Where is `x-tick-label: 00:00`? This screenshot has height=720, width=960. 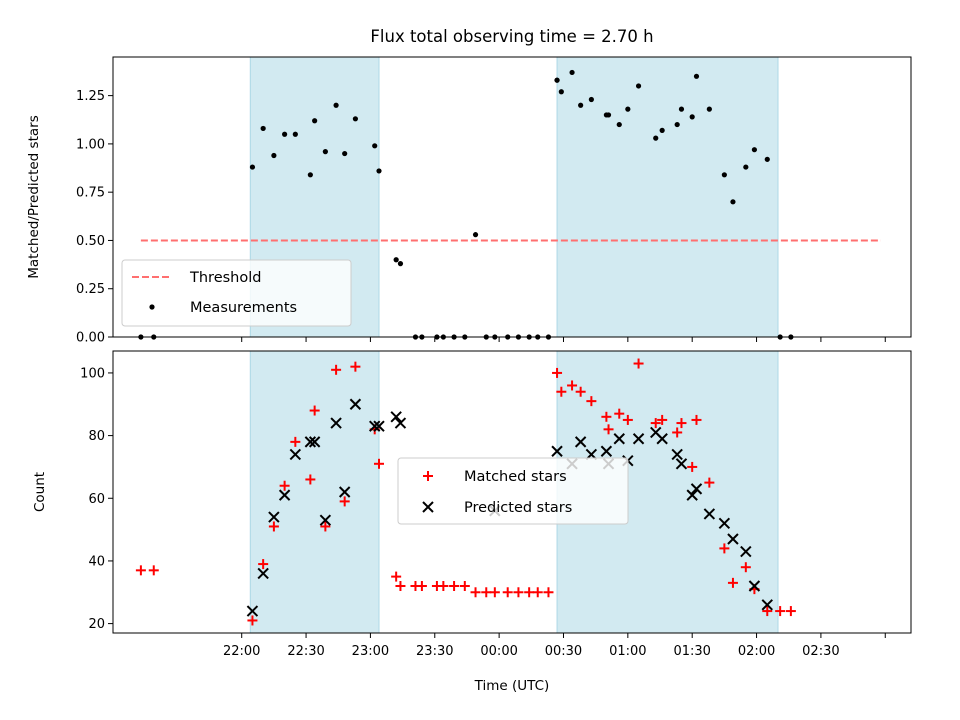 x-tick-label: 00:00 is located at coordinates (498, 651).